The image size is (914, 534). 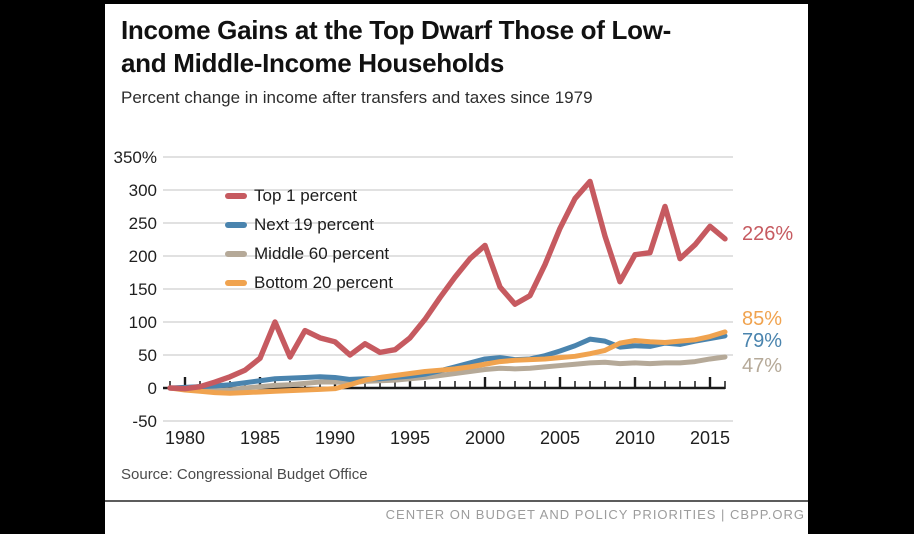 What do you see at coordinates (456, 501) in the screenshot?
I see `footer-divider` at bounding box center [456, 501].